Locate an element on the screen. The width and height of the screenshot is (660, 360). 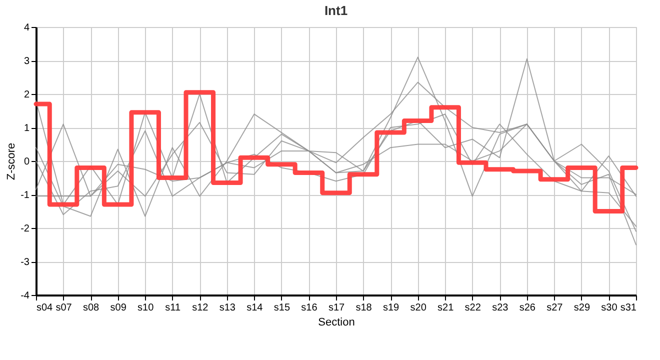
x-tick-label: s04 is located at coordinates (45, 308).